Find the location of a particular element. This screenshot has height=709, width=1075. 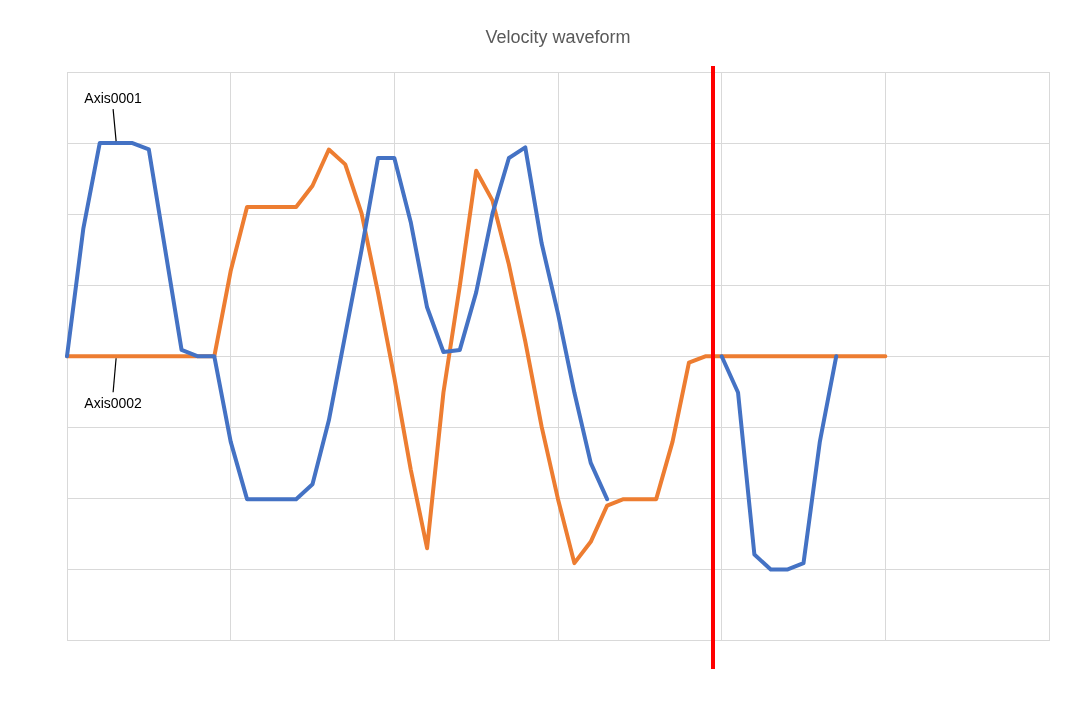

chart-title: Velocity waveform is located at coordinates (558, 37).